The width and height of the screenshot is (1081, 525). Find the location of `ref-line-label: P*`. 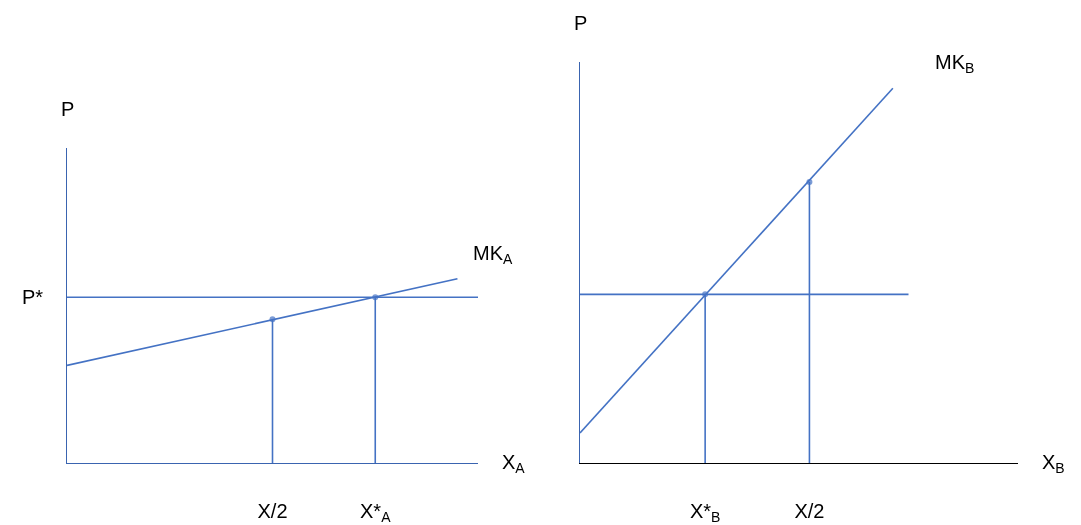

ref-line-label: P* is located at coordinates (33, 297).